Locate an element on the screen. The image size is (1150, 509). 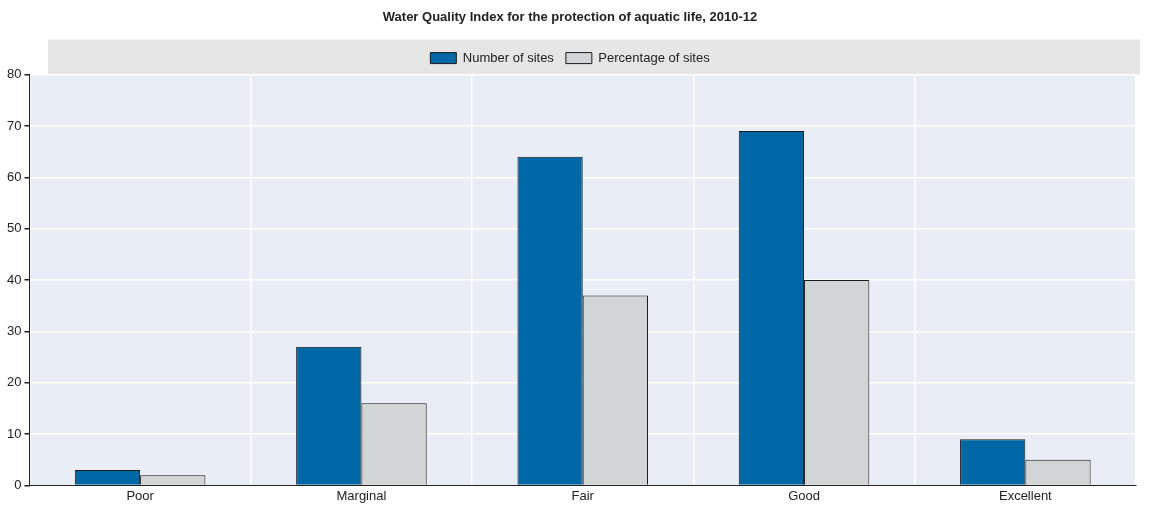
x-tick-label: Marginal is located at coordinates (361, 495).